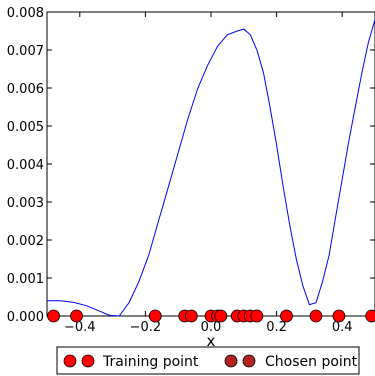  I want to click on x-tick-label: 0.2, so click(276, 327).